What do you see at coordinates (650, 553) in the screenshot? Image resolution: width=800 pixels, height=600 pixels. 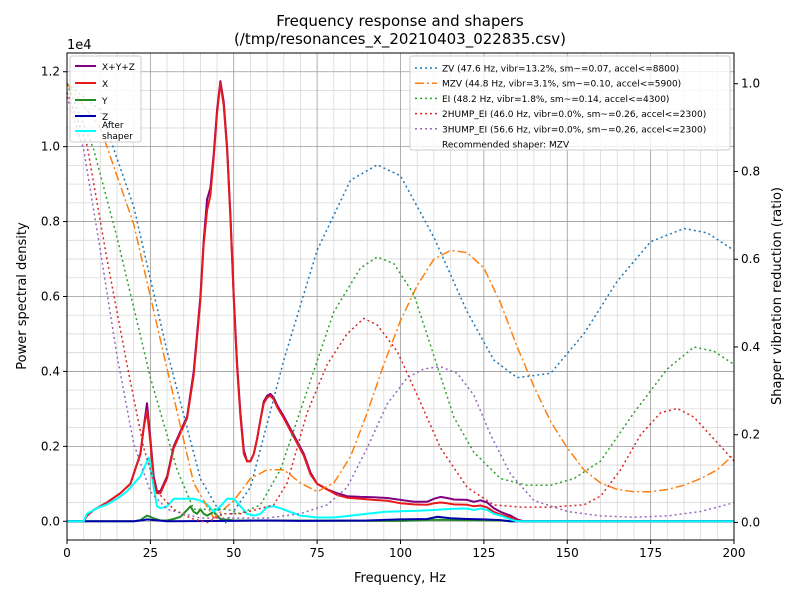 I see `x-tick-label: 175` at bounding box center [650, 553].